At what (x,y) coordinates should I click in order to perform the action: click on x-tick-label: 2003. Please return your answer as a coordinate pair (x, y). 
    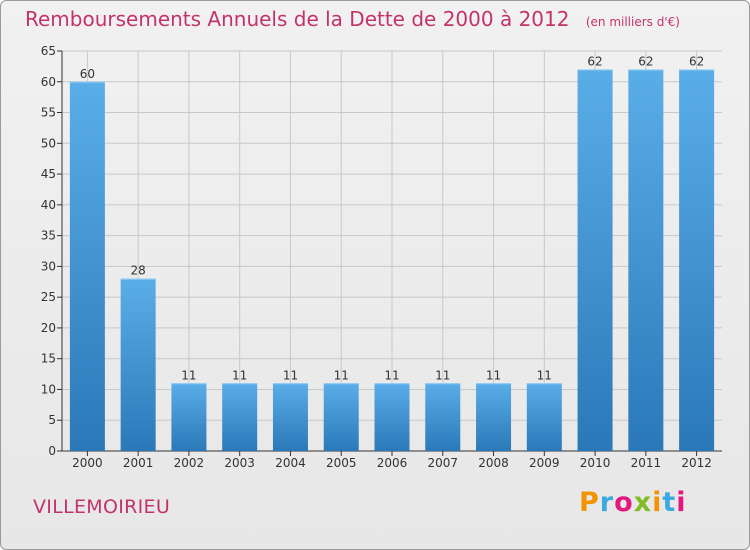
    Looking at the image, I should click on (239, 463).